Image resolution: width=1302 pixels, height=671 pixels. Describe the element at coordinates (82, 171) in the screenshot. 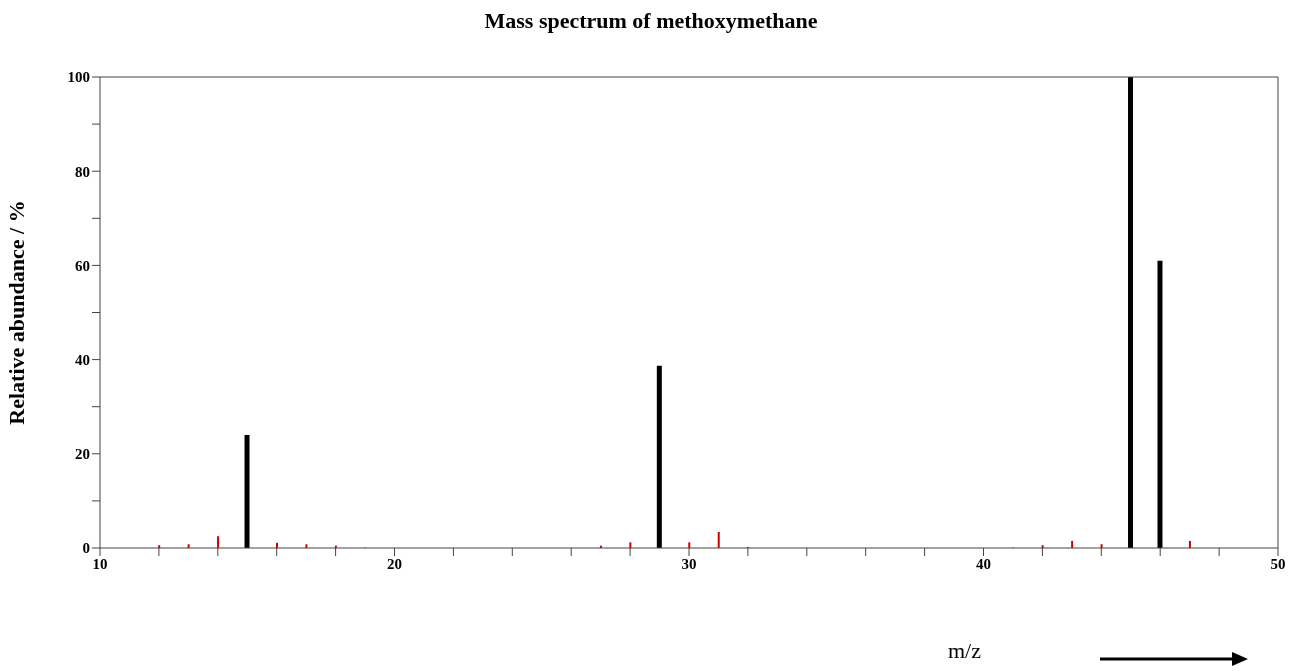

I see `y-tick-label: 80` at that location.